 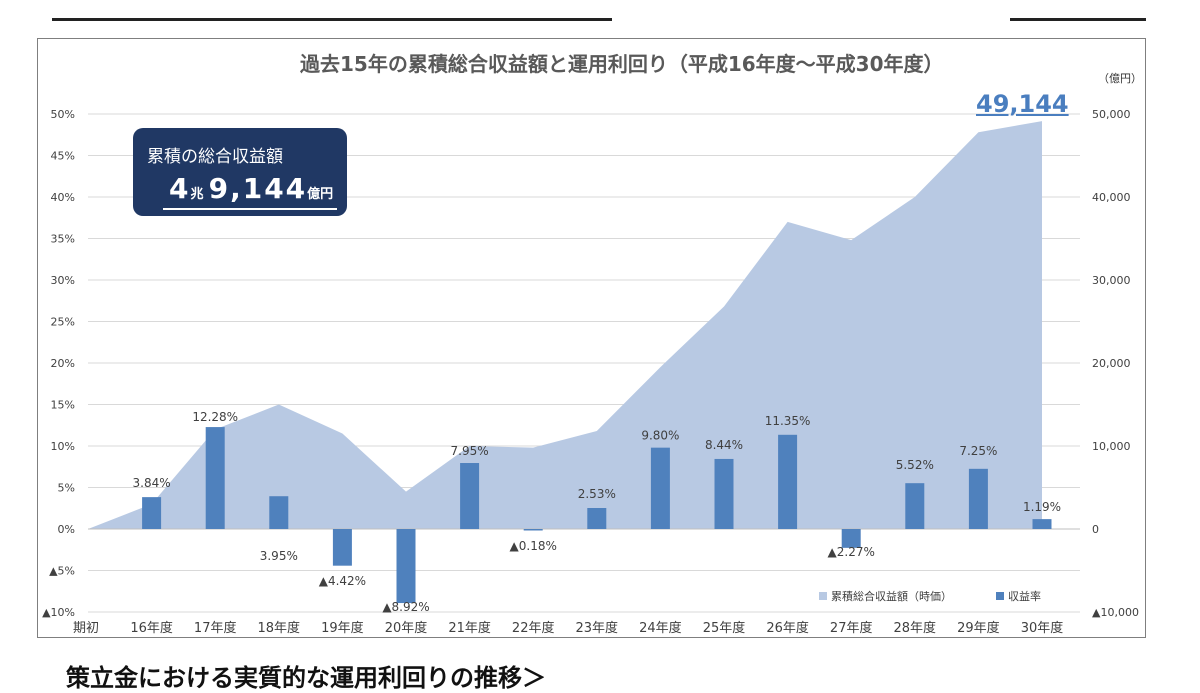 I want to click on legend-label-area: 累積総合収益額（時価）, so click(x=891, y=596).